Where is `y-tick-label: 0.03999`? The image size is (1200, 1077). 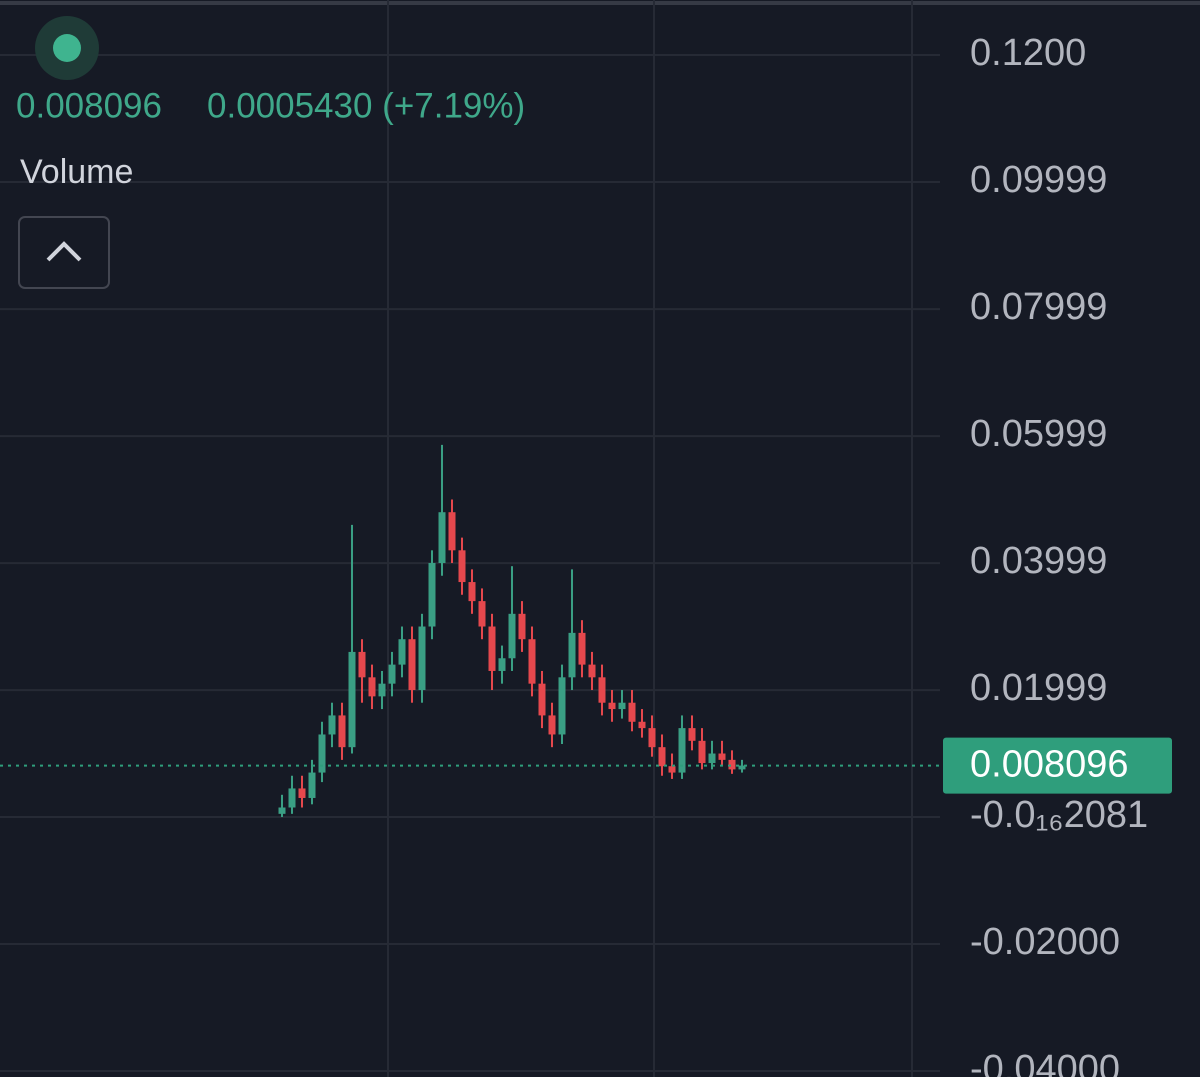
y-tick-label: 0.03999 is located at coordinates (1038, 561).